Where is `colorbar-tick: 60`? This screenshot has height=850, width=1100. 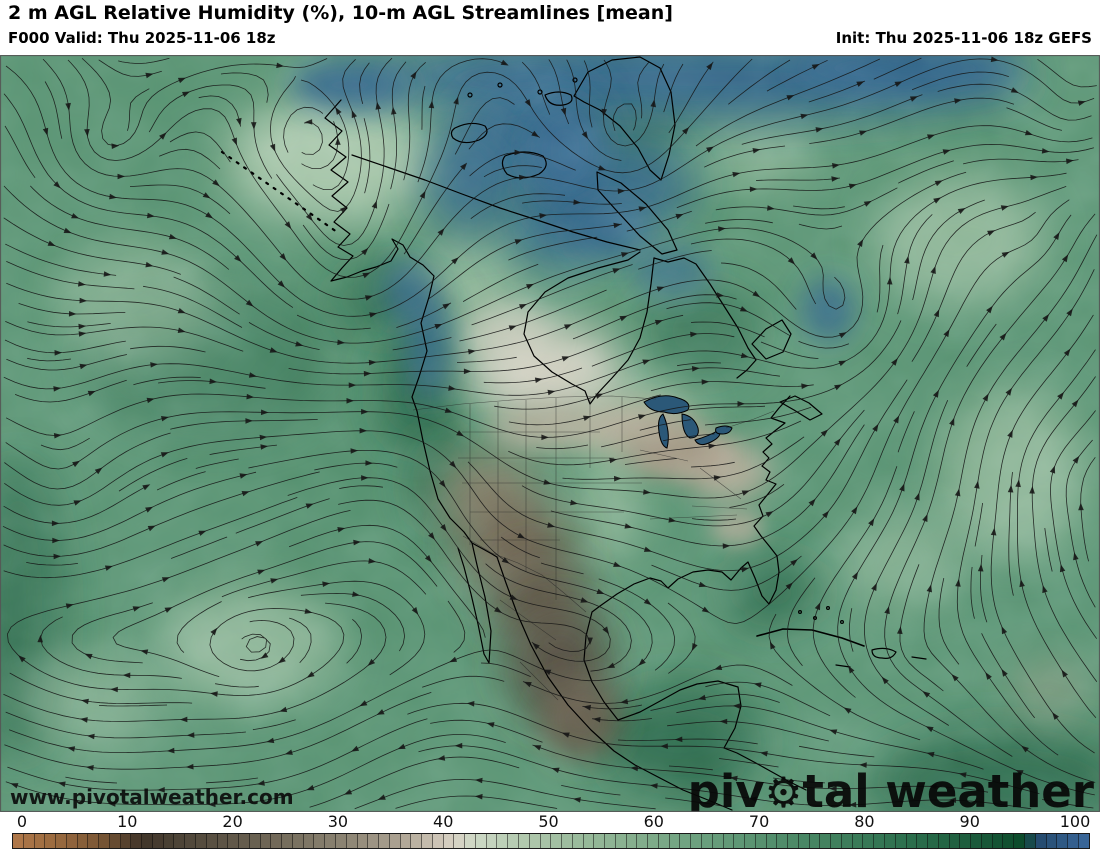
colorbar-tick: 60 is located at coordinates (653, 821).